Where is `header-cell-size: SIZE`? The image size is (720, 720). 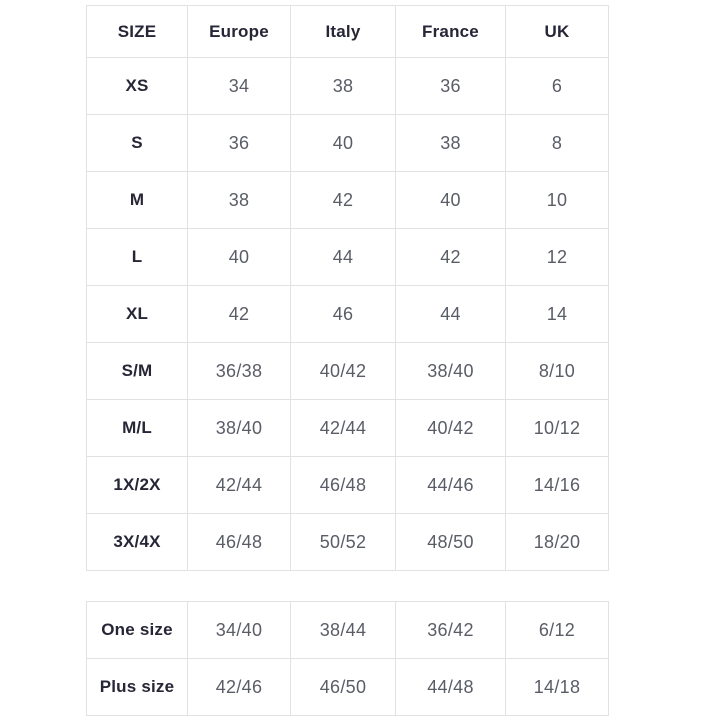 header-cell-size: SIZE is located at coordinates (137, 31).